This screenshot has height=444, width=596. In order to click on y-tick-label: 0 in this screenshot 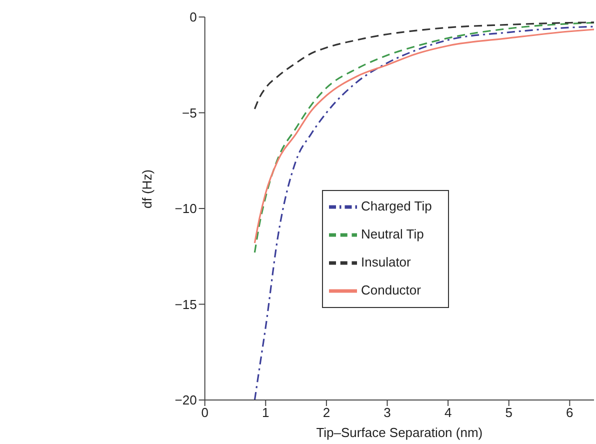, I will do `click(193, 17)`.